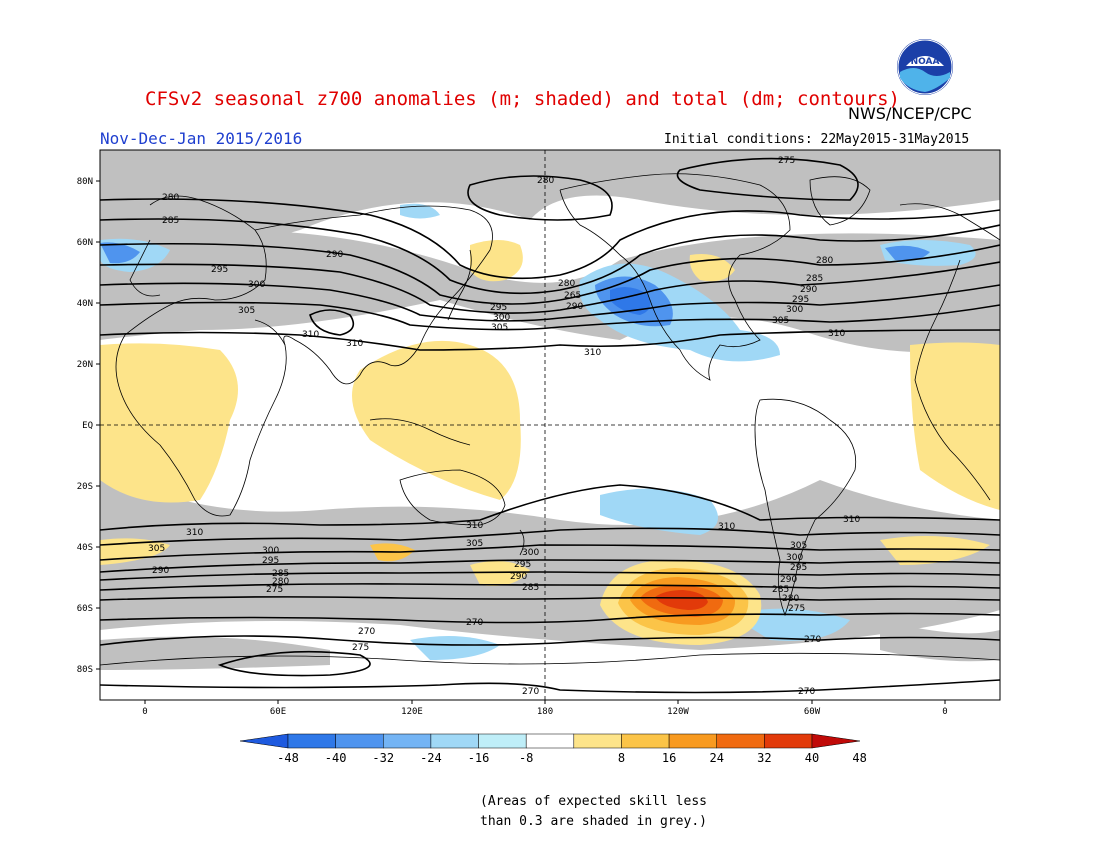 This screenshot has height=850, width=1100. Describe the element at coordinates (431, 758) in the screenshot. I see `colorbar-tick-label: -24` at that location.